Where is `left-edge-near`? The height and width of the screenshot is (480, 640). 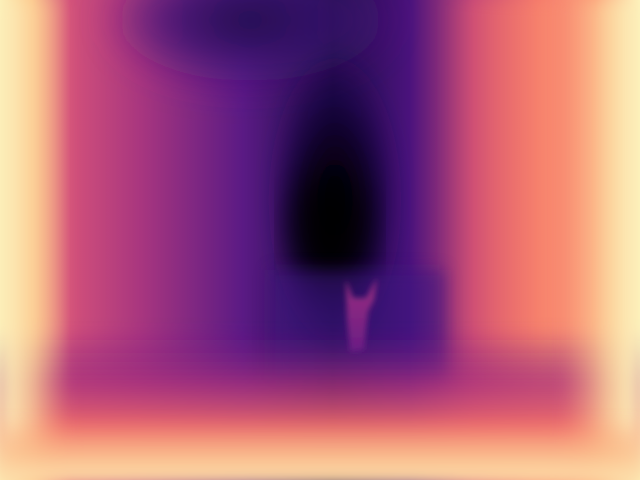
left-edge-near is located at coordinates (35, 240).